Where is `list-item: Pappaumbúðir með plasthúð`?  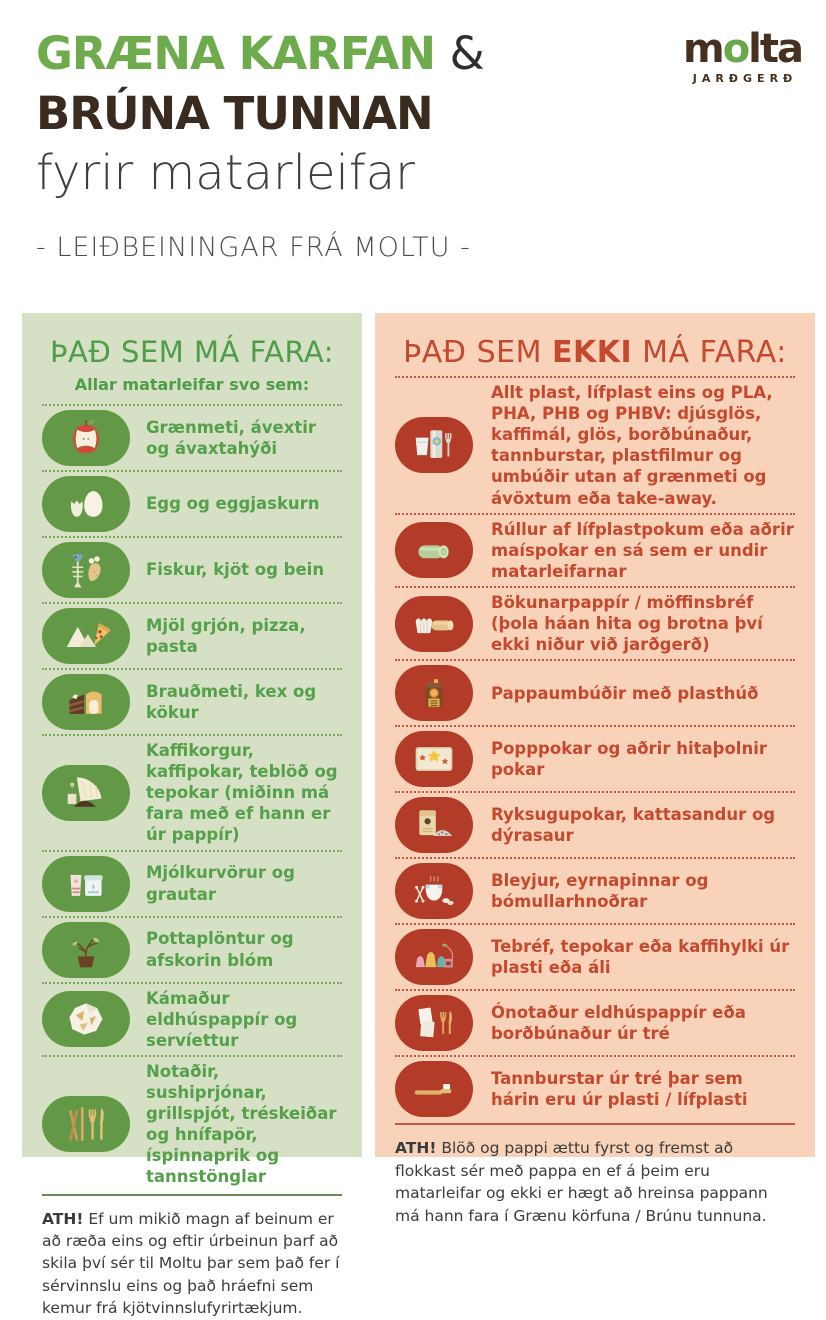
list-item: Pappaumbúðir með plasthúð is located at coordinates (595, 694).